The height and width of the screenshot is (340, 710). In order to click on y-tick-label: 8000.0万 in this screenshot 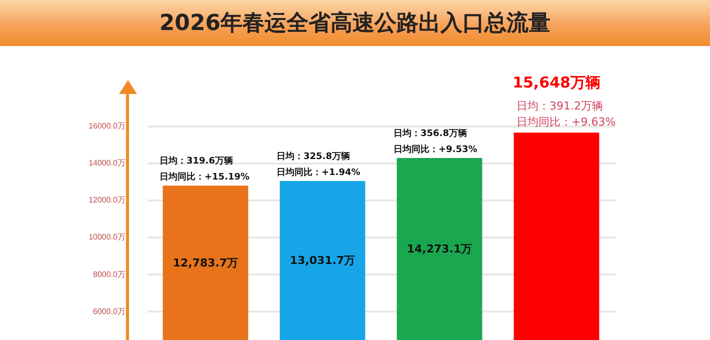, I will do `click(109, 274)`.